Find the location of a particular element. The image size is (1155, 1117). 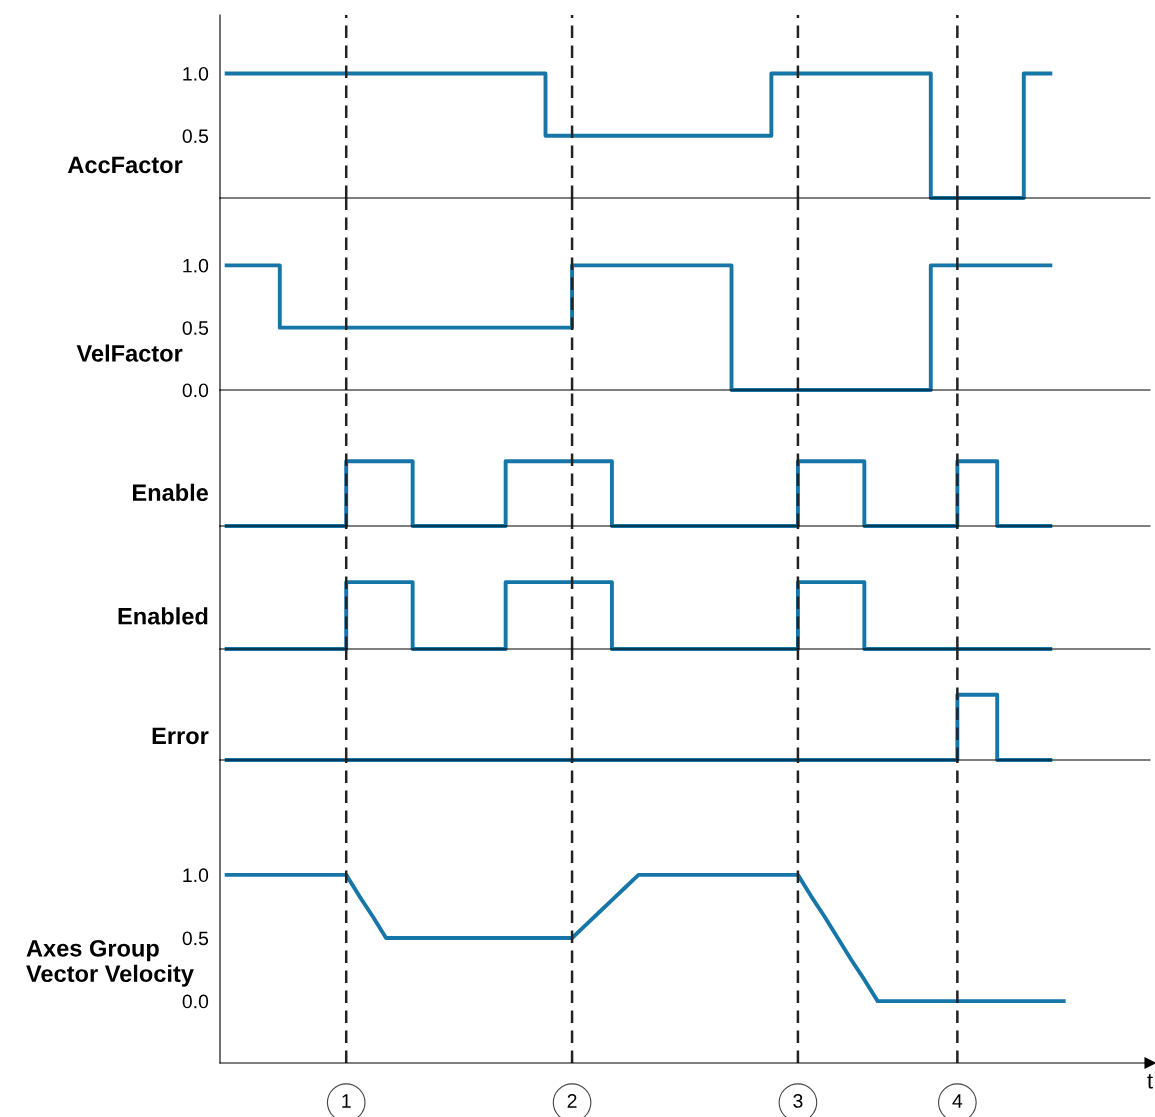

line-series is located at coordinates (645, 938).